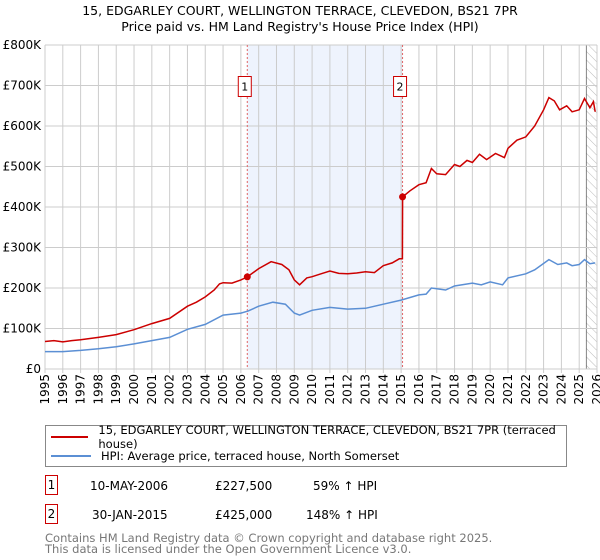  I want to click on sale-badge-label: 1, so click(244, 87).